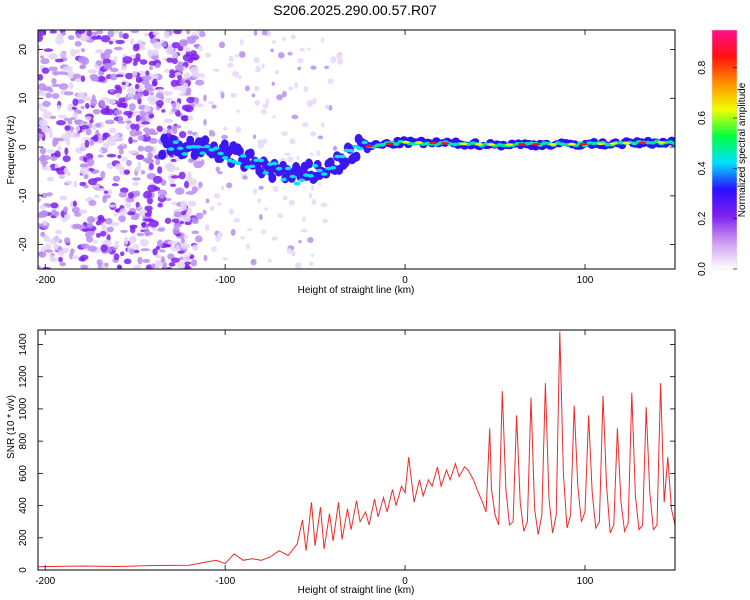 The width and height of the screenshot is (750, 600). Describe the element at coordinates (355, 10) in the screenshot. I see `chart-title: S206.2025.290.00.57.R07` at that location.